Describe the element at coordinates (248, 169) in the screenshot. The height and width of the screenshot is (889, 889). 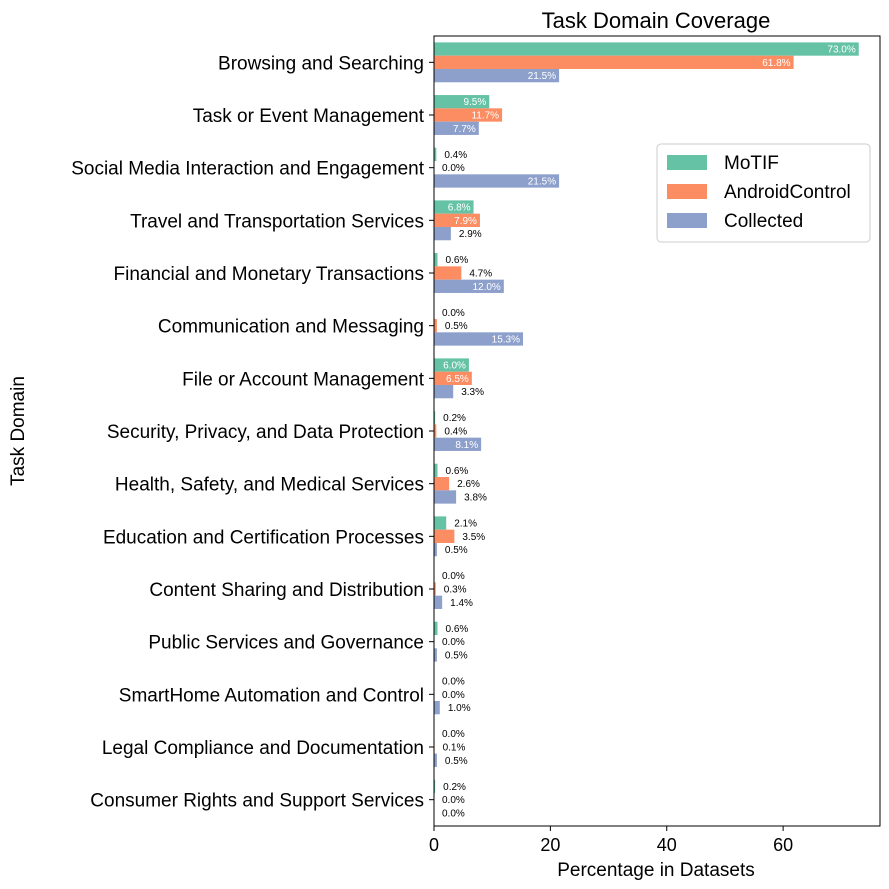
I see `category-label: Social Media Interaction and Engagement` at that location.